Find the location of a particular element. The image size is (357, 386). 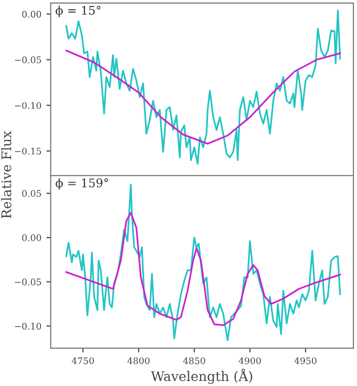

x-tick-label: 4850 is located at coordinates (194, 360).